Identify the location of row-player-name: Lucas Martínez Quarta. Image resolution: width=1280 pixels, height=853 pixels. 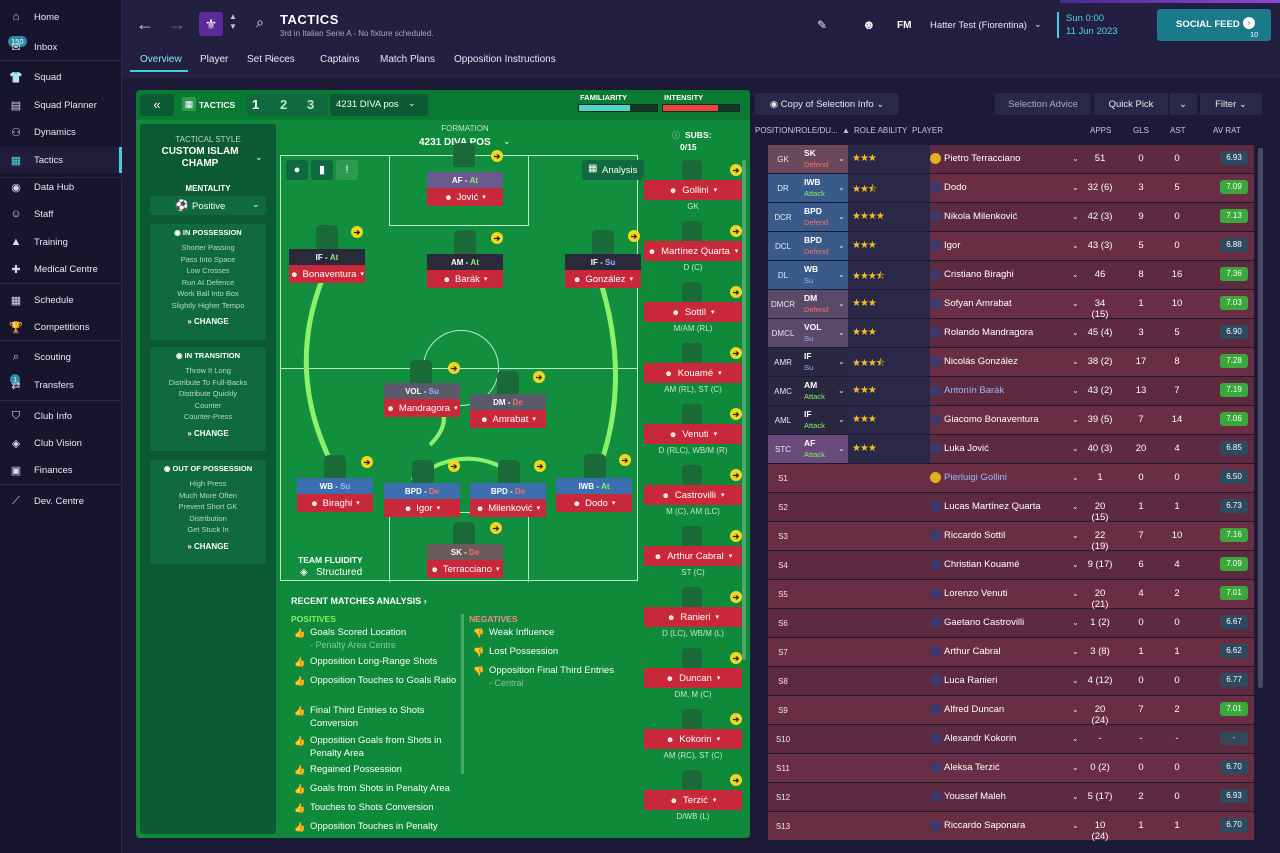
(992, 506).